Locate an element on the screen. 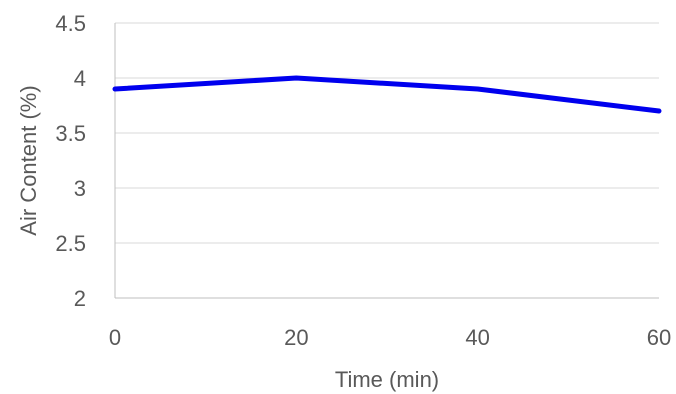 This screenshot has height=394, width=676. y-tick-label: 2.5 is located at coordinates (70, 243).